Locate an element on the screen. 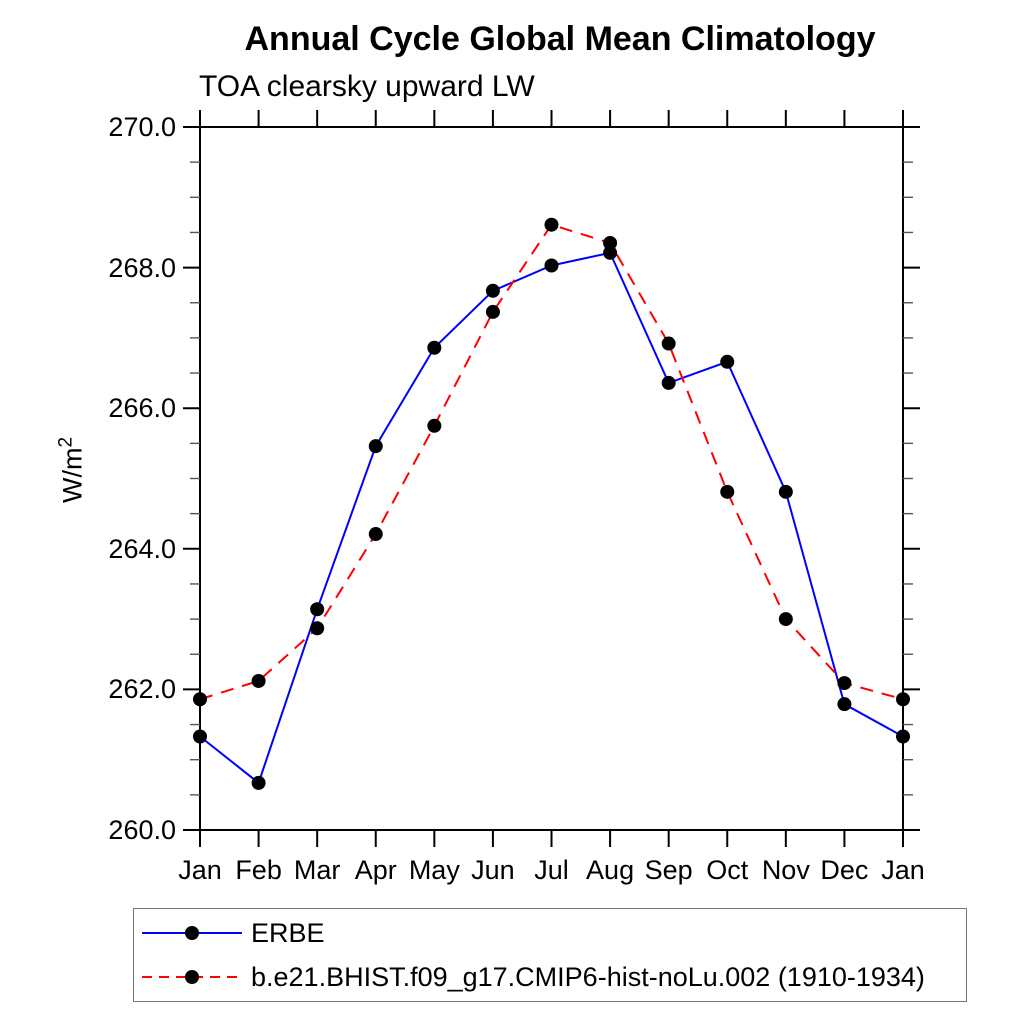  legend-label-erbe: ERBE is located at coordinates (288, 932).